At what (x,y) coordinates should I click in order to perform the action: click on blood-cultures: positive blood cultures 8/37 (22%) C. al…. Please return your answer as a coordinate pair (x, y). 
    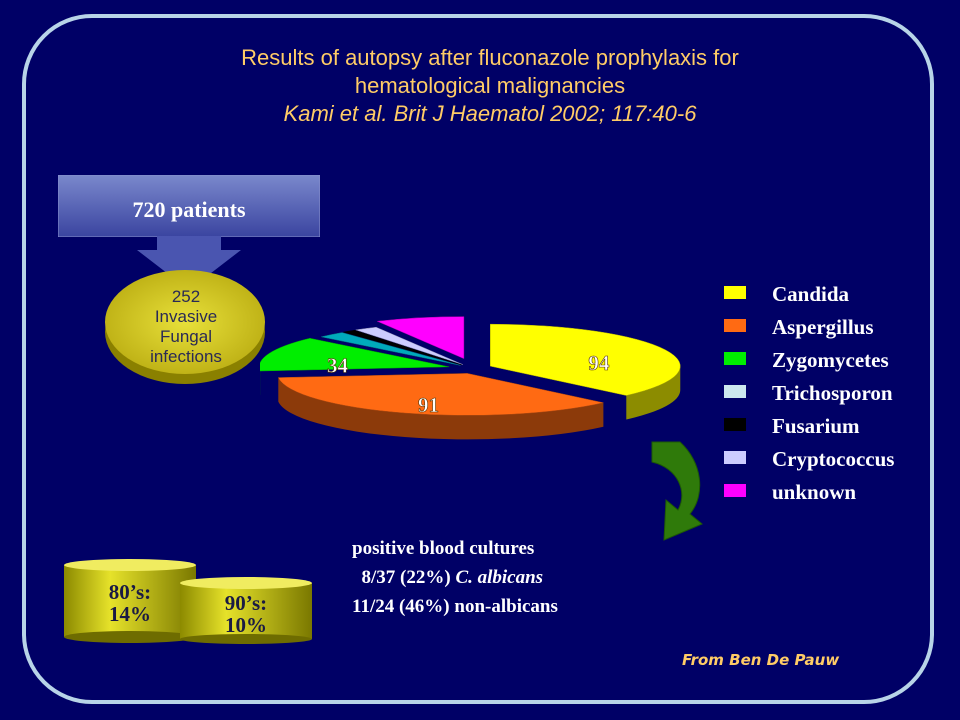
    Looking at the image, I should click on (455, 577).